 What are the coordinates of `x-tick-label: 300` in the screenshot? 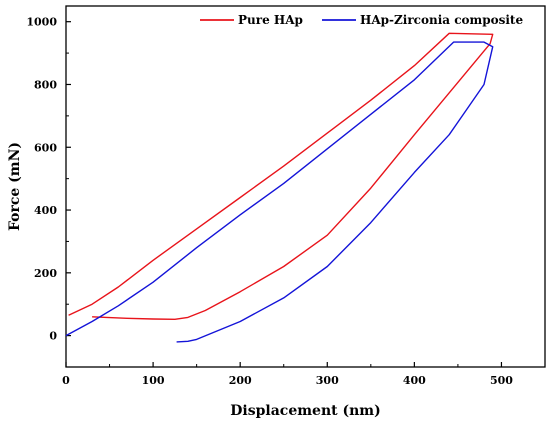 It's located at (327, 380).